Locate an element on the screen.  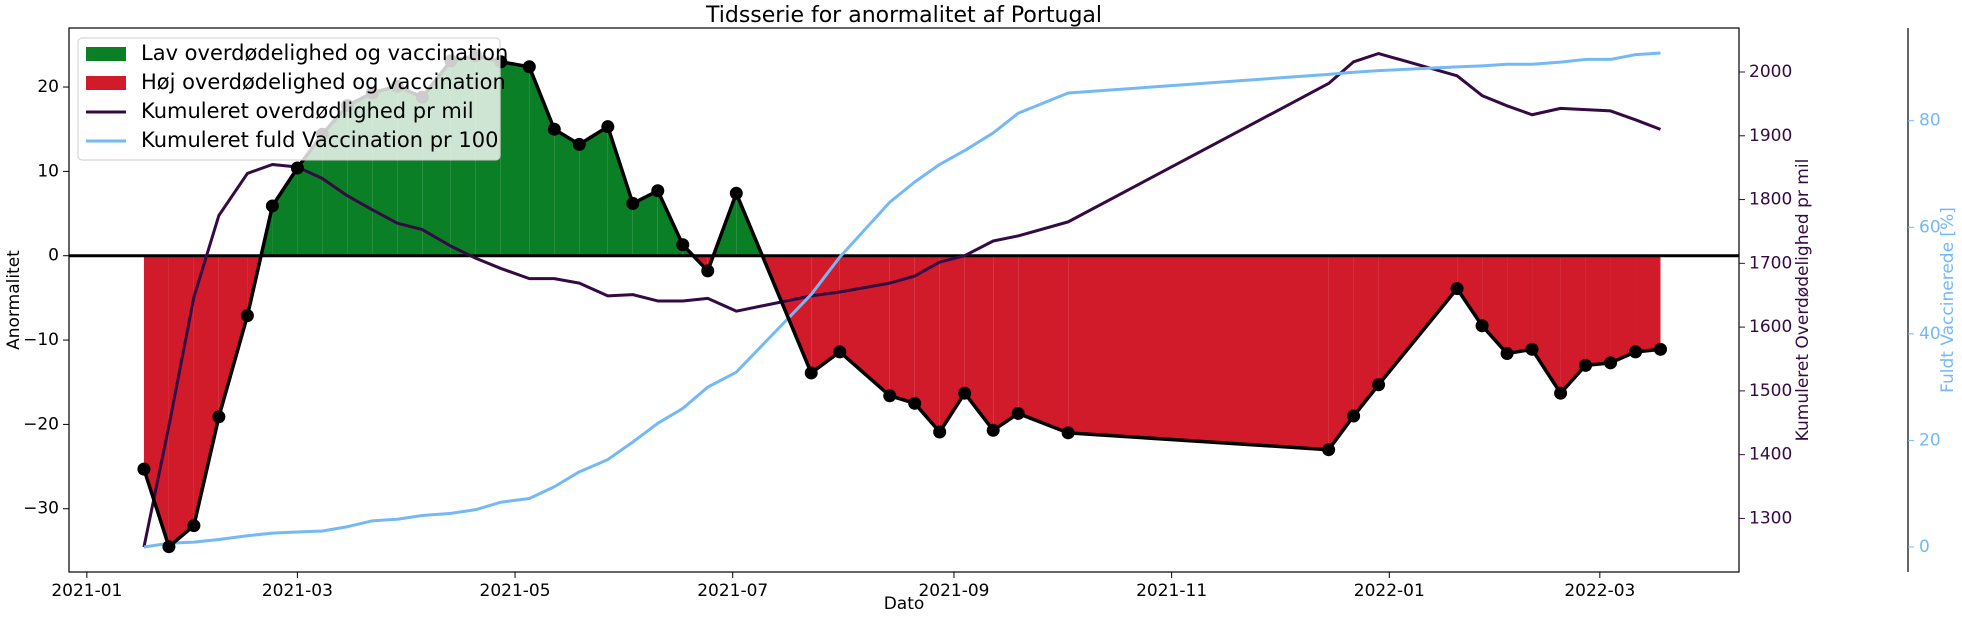
y-tick-label: −30 is located at coordinates (41, 509).